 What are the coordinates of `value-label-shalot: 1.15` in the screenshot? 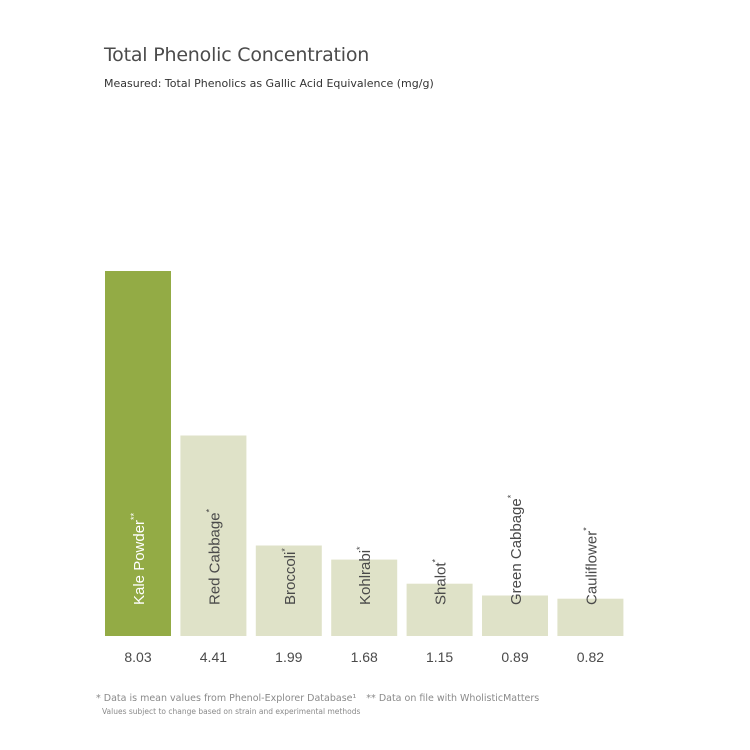 It's located at (439, 657).